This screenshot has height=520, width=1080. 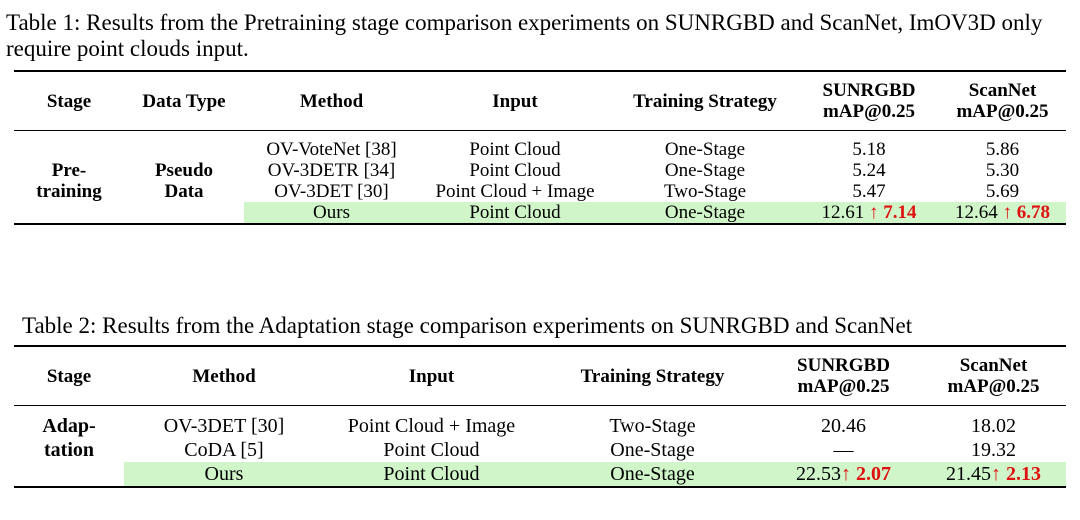 I want to click on gain-value: ↑ 7.14, so click(x=893, y=212).